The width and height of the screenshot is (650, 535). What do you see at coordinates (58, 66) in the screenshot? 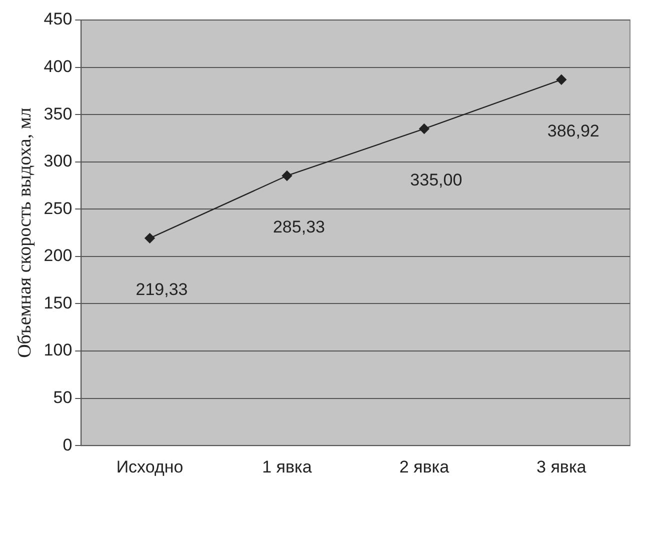
I see `y-tick-label: 400` at bounding box center [58, 66].